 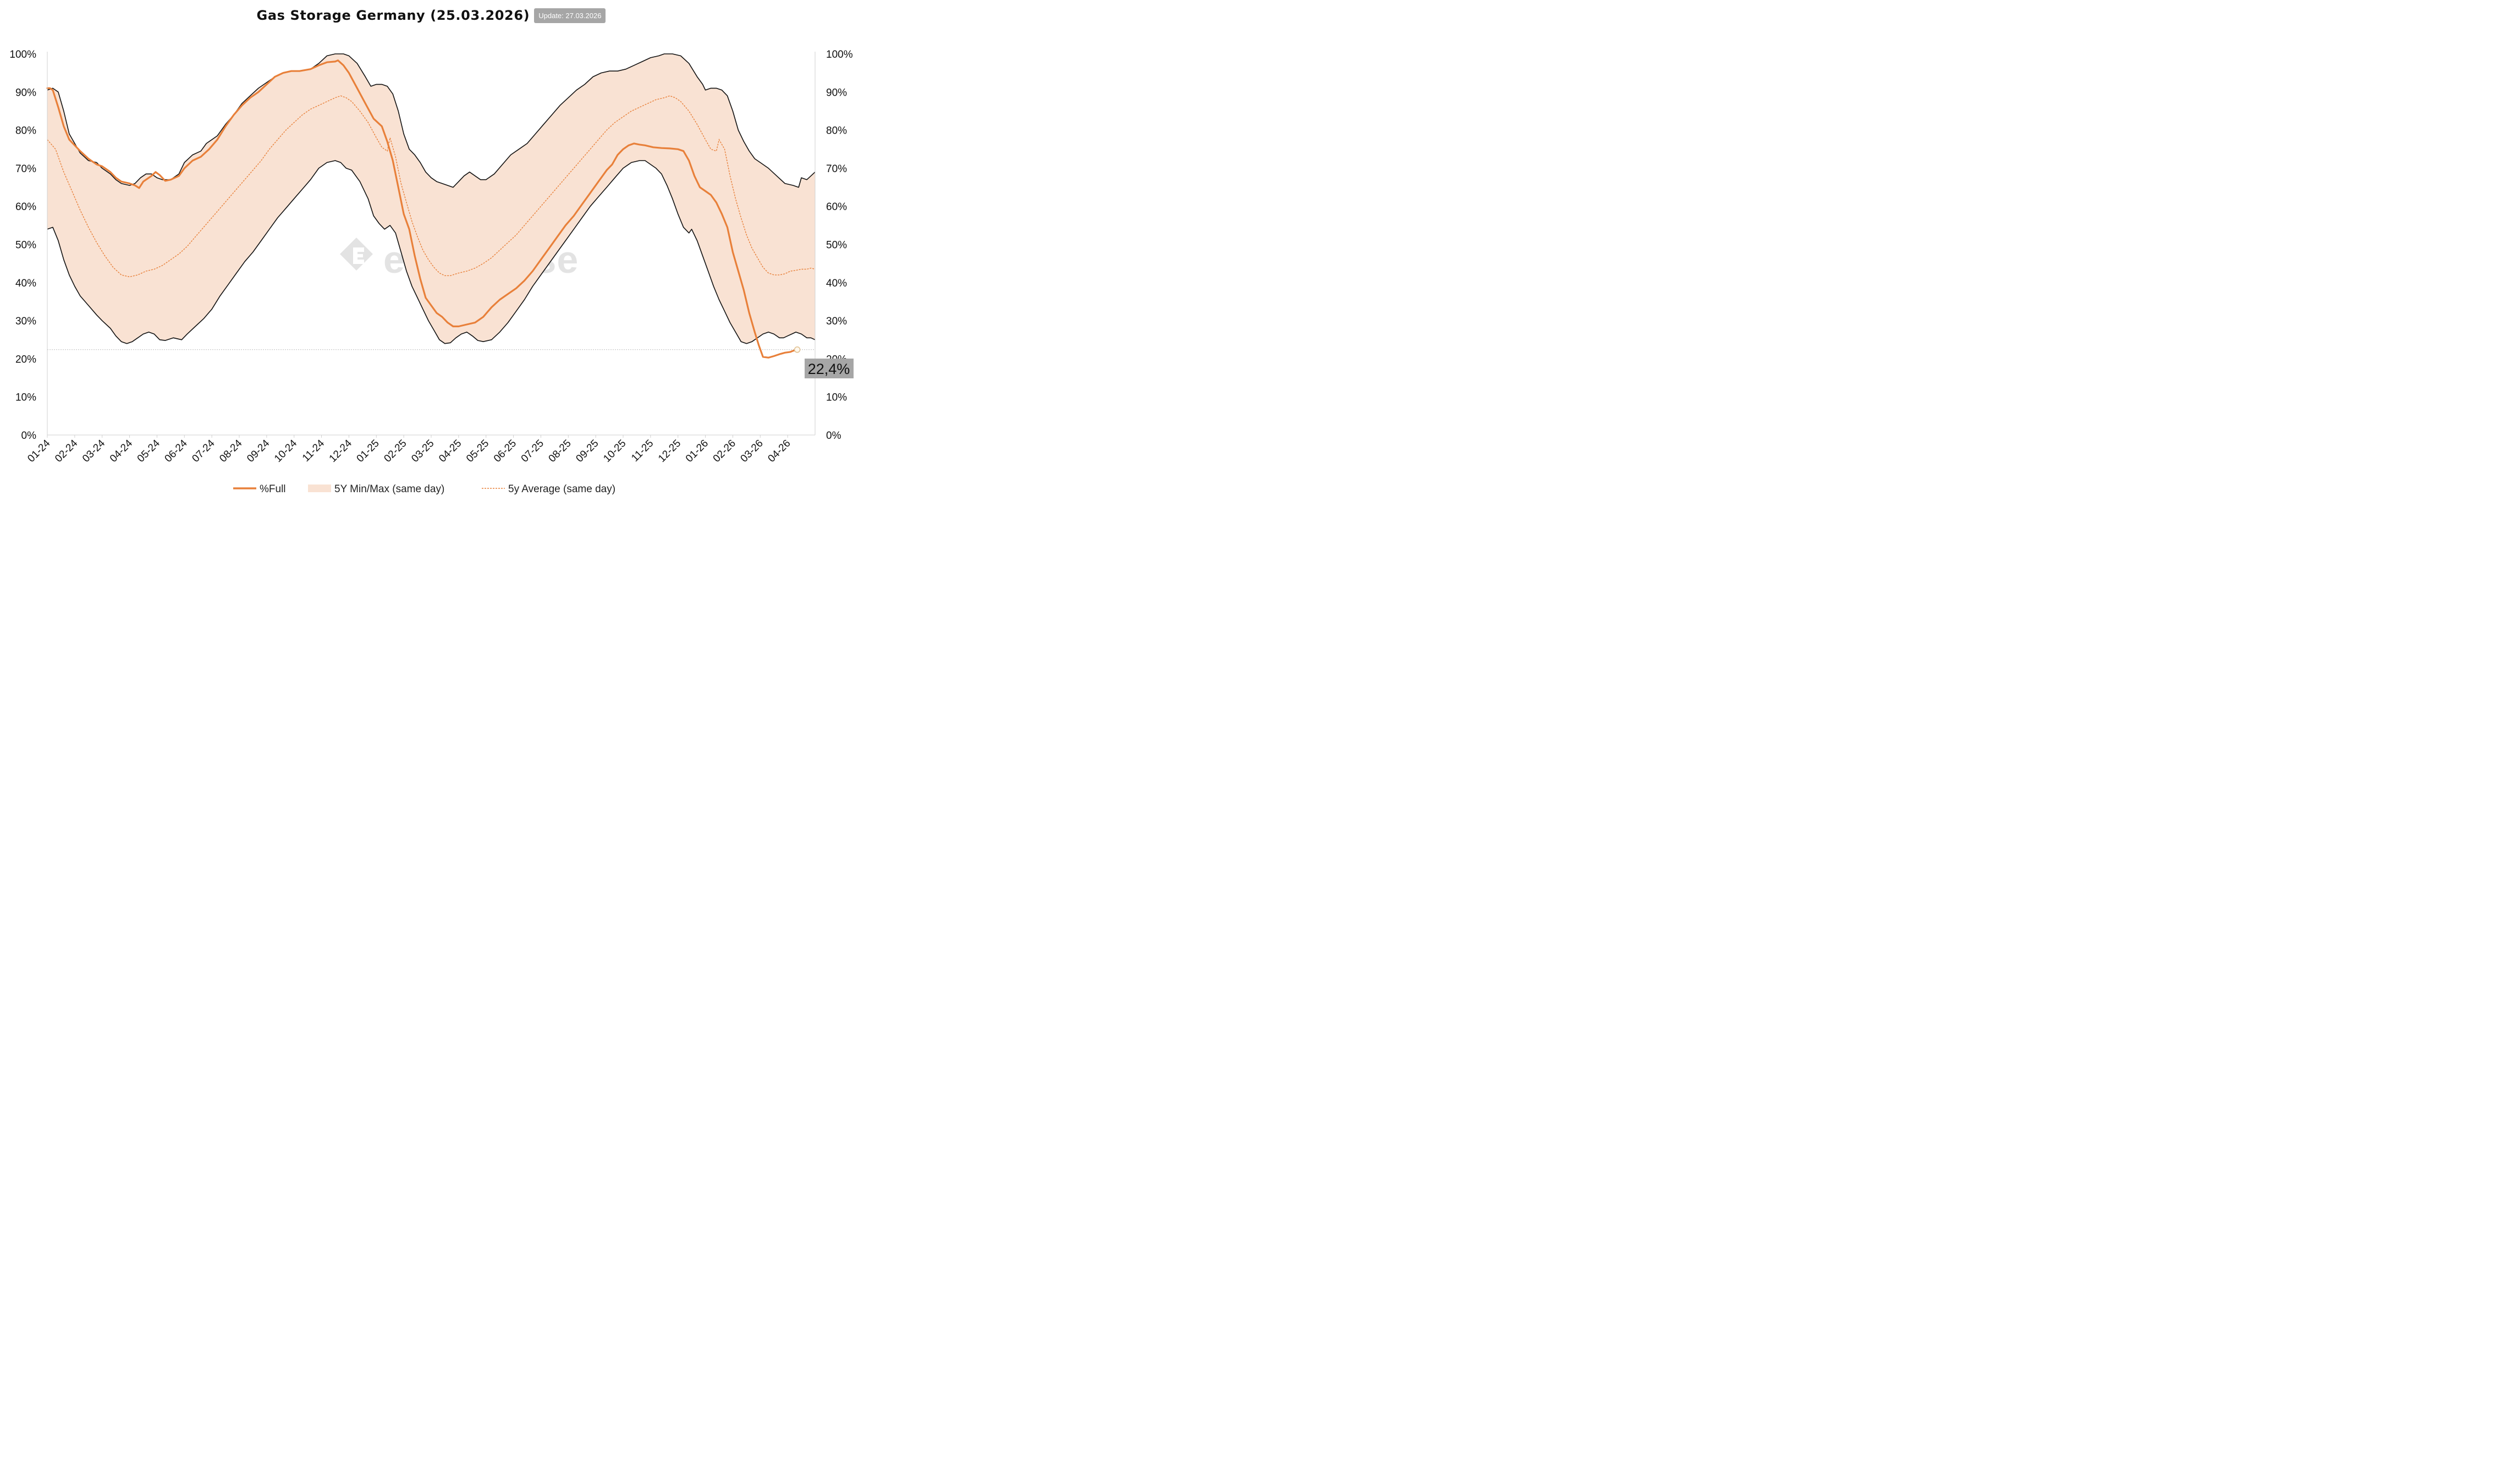 What do you see at coordinates (258, 451) in the screenshot?
I see `x-tick-label: 09-24` at bounding box center [258, 451].